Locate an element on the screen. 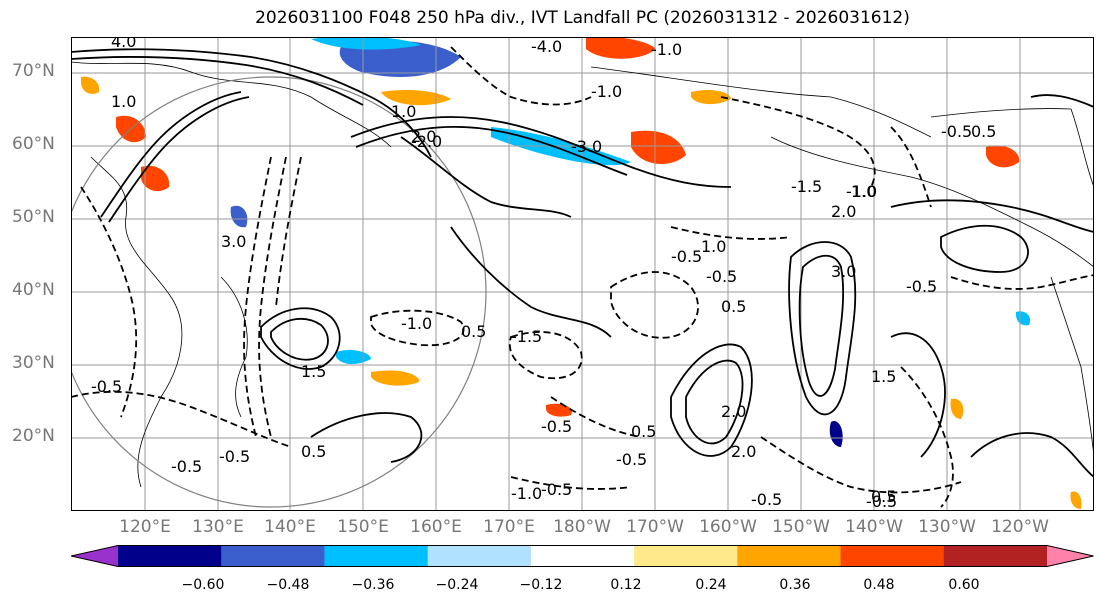 The image size is (1105, 604). lon-label-130e: 130°E is located at coordinates (218, 527).